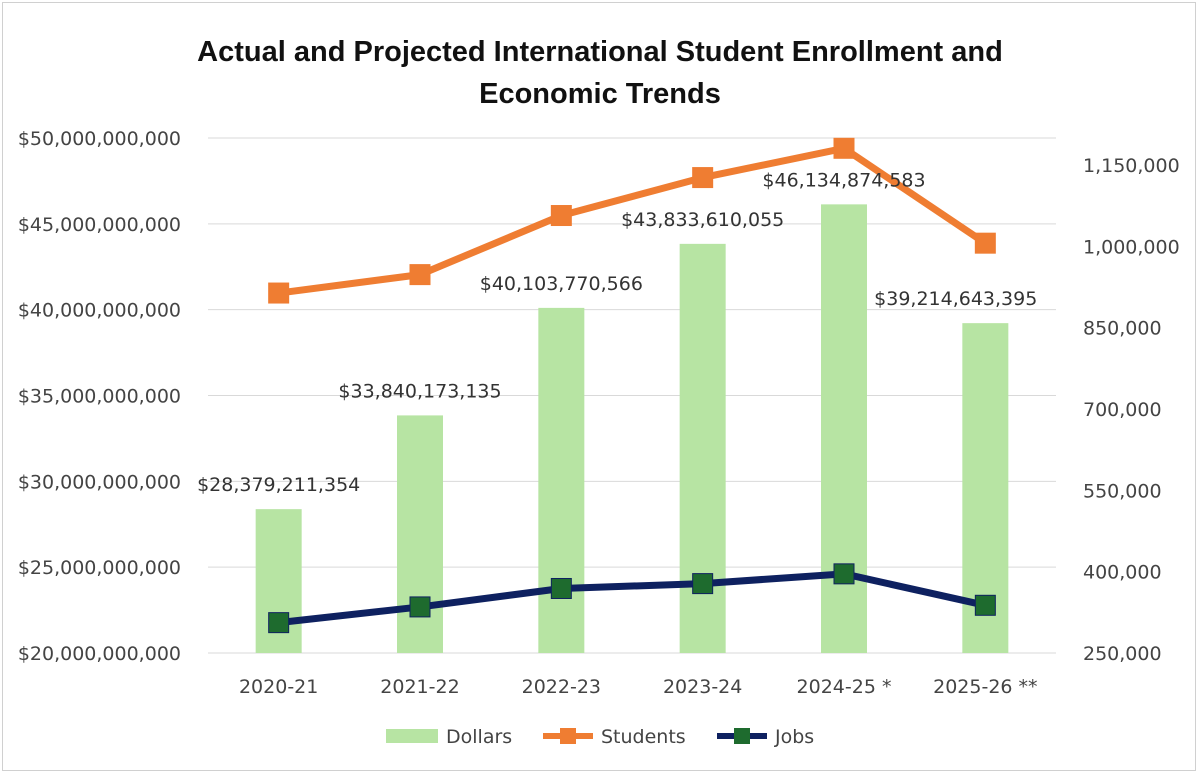 Image resolution: width=1200 pixels, height=775 pixels. What do you see at coordinates (419, 687) in the screenshot?
I see `x-tick-label: 2021-22` at bounding box center [419, 687].